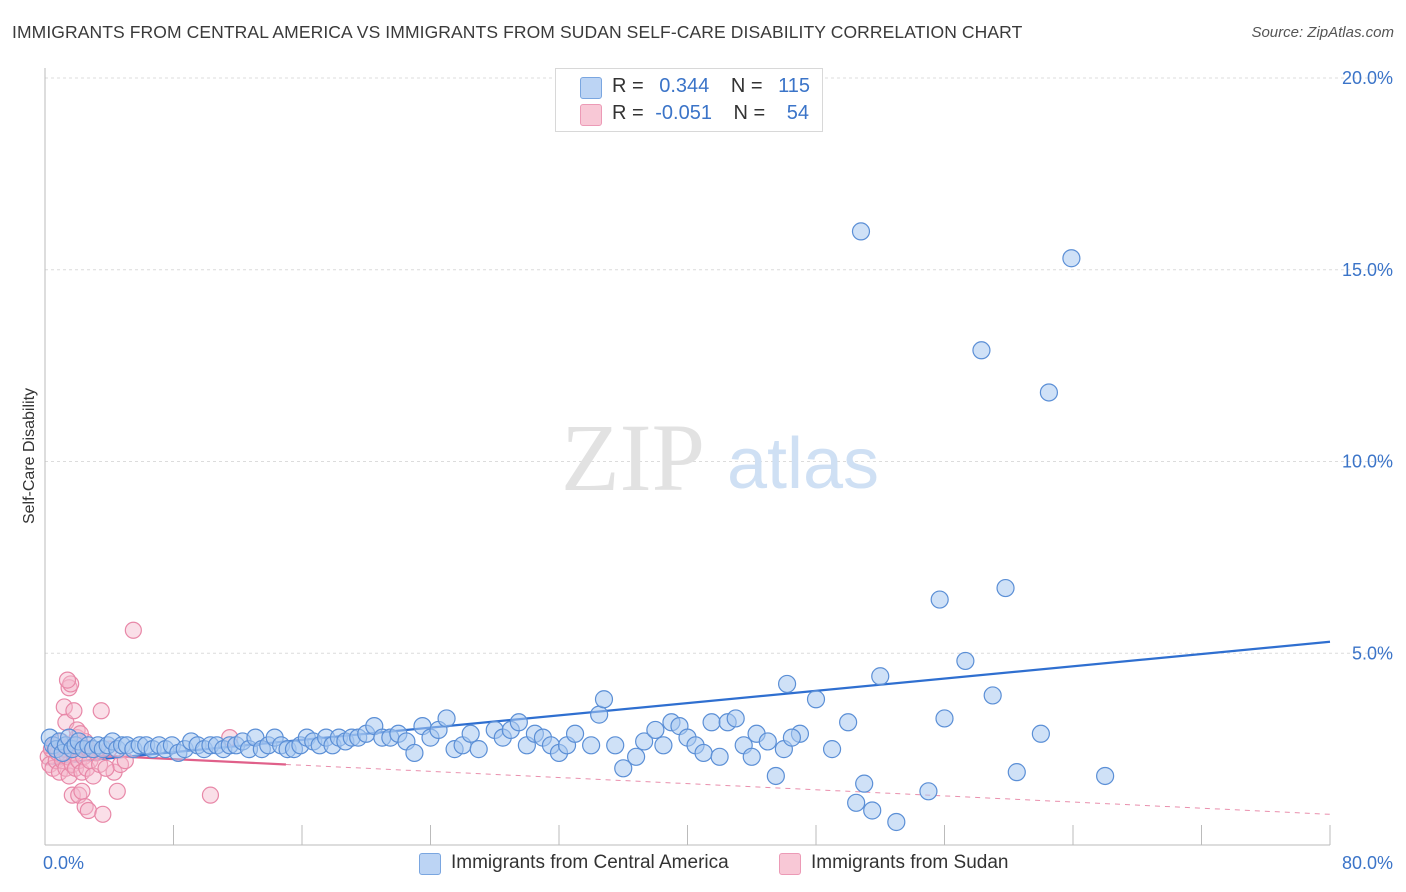 The height and width of the screenshot is (892, 1406). Describe the element at coordinates (591, 88) in the screenshot. I see `legend-swatch-blue` at that location.